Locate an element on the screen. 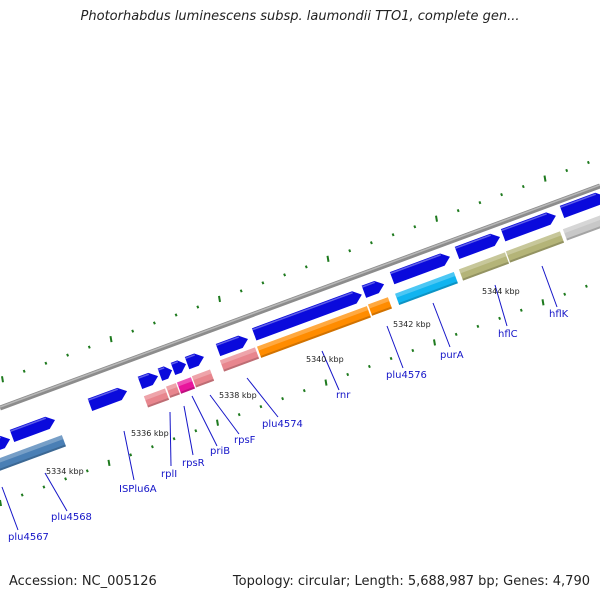 This screenshot has width=600, height=600. gene-label-rnr: rnr is located at coordinates (343, 395).